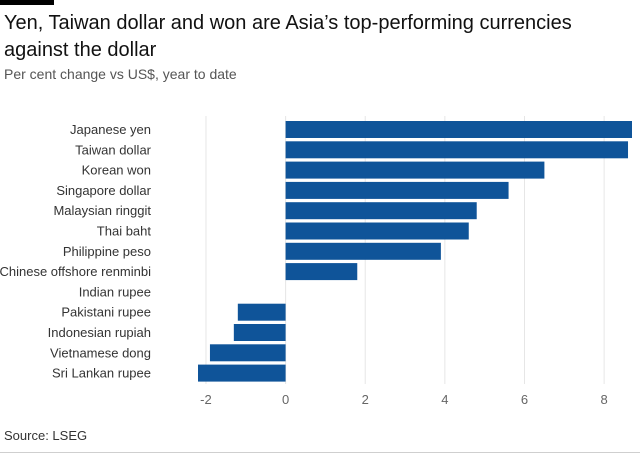  I want to click on category-label: Malaysian ringgit, so click(102, 210).